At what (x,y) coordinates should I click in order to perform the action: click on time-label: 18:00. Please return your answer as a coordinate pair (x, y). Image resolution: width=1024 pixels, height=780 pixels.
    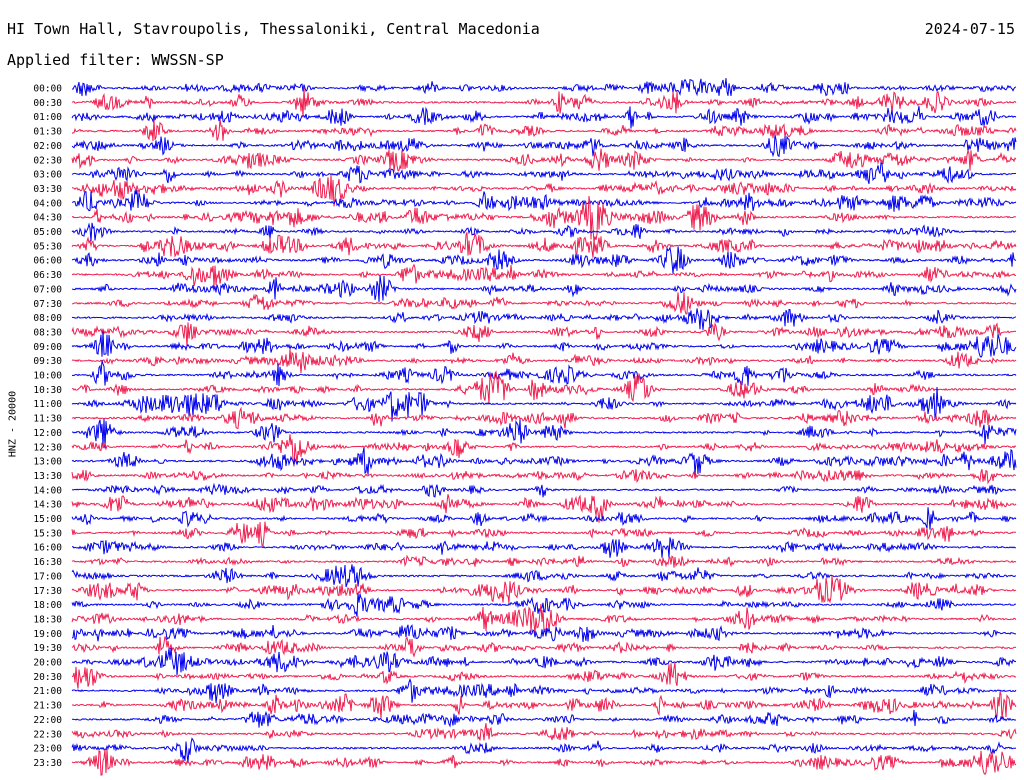
    Looking at the image, I should click on (47, 605).